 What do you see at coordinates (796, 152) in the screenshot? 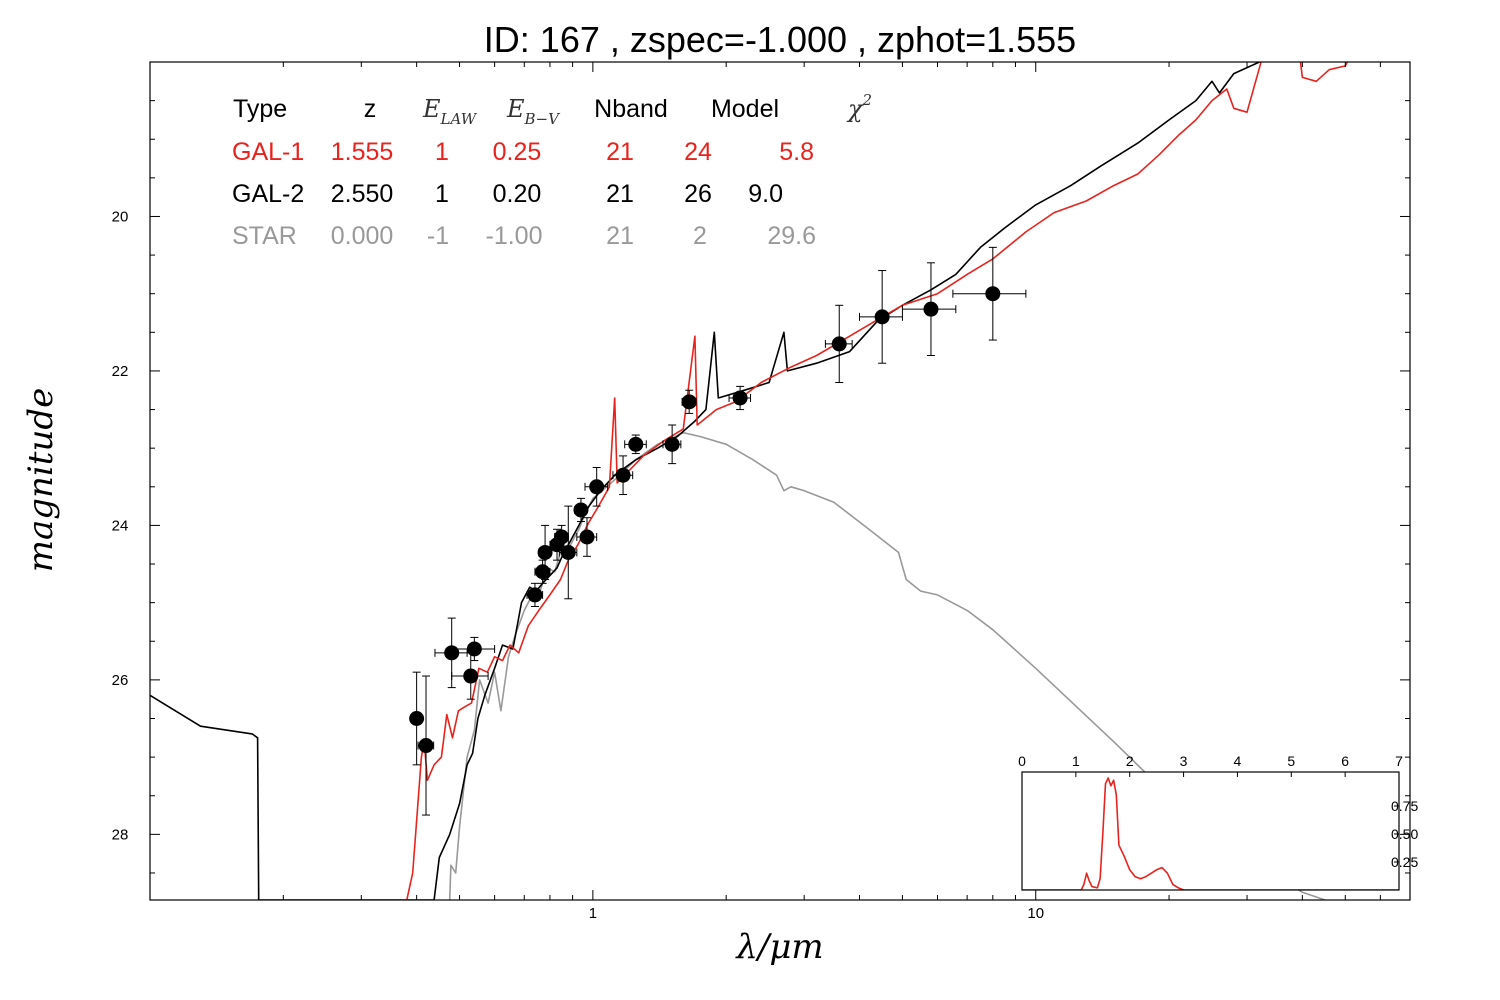
I see `legend-row-gal1-chi2: 5.8` at bounding box center [796, 152].